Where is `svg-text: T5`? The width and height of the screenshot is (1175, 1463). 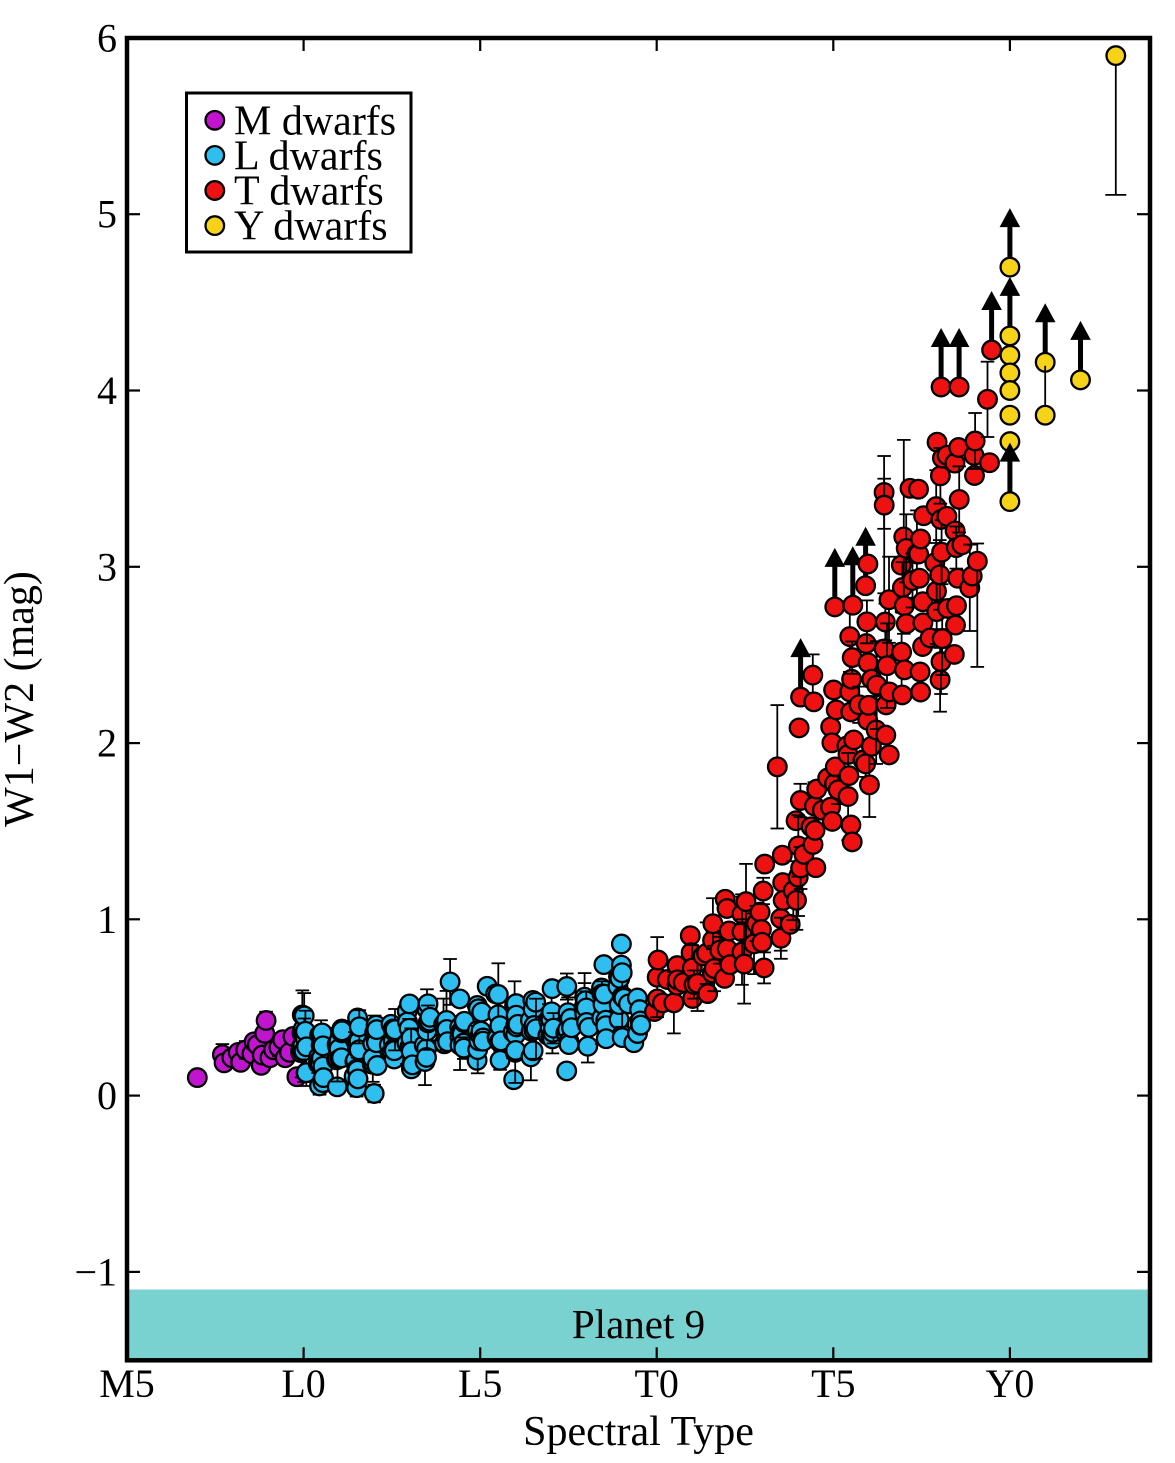
svg-text: T5 is located at coordinates (833, 1383).